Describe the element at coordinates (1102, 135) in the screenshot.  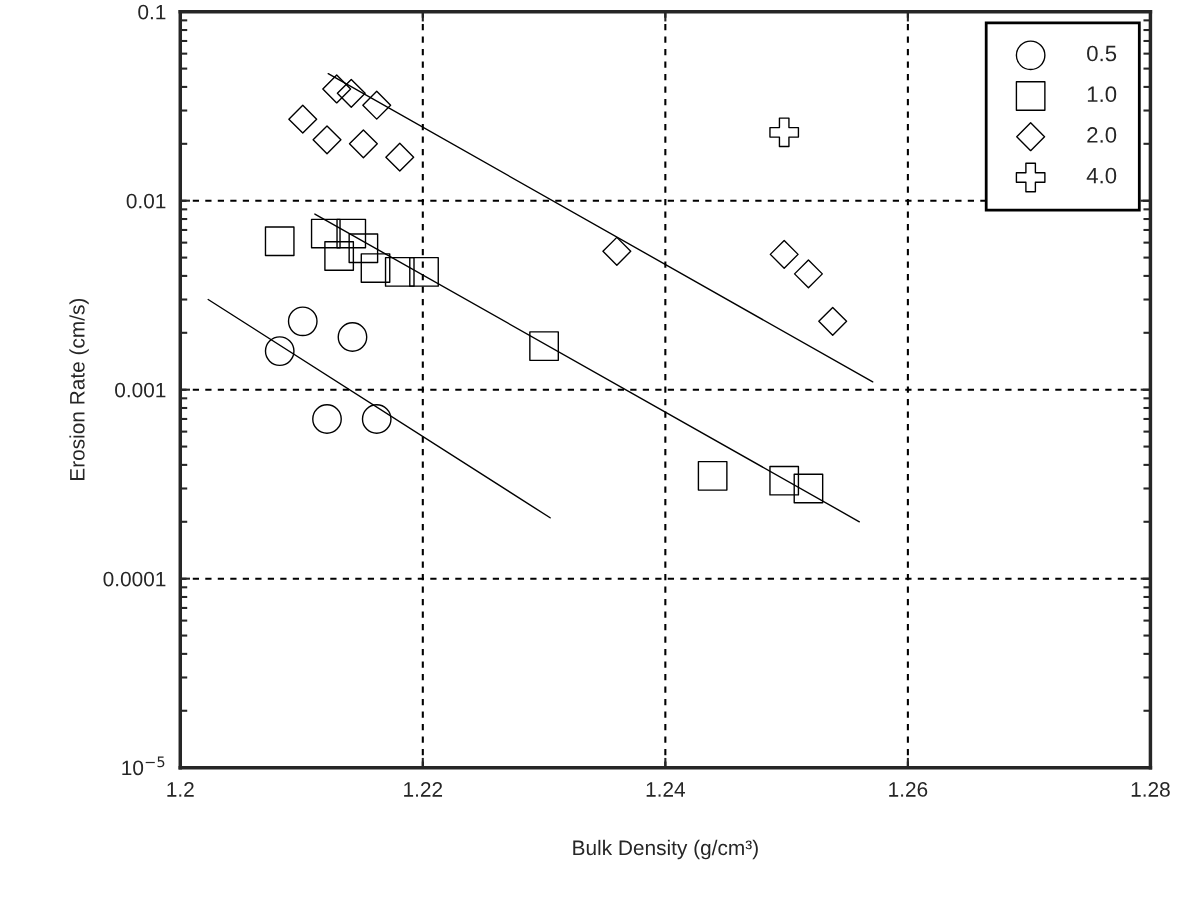
I see `legend-label: 2.0` at that location.